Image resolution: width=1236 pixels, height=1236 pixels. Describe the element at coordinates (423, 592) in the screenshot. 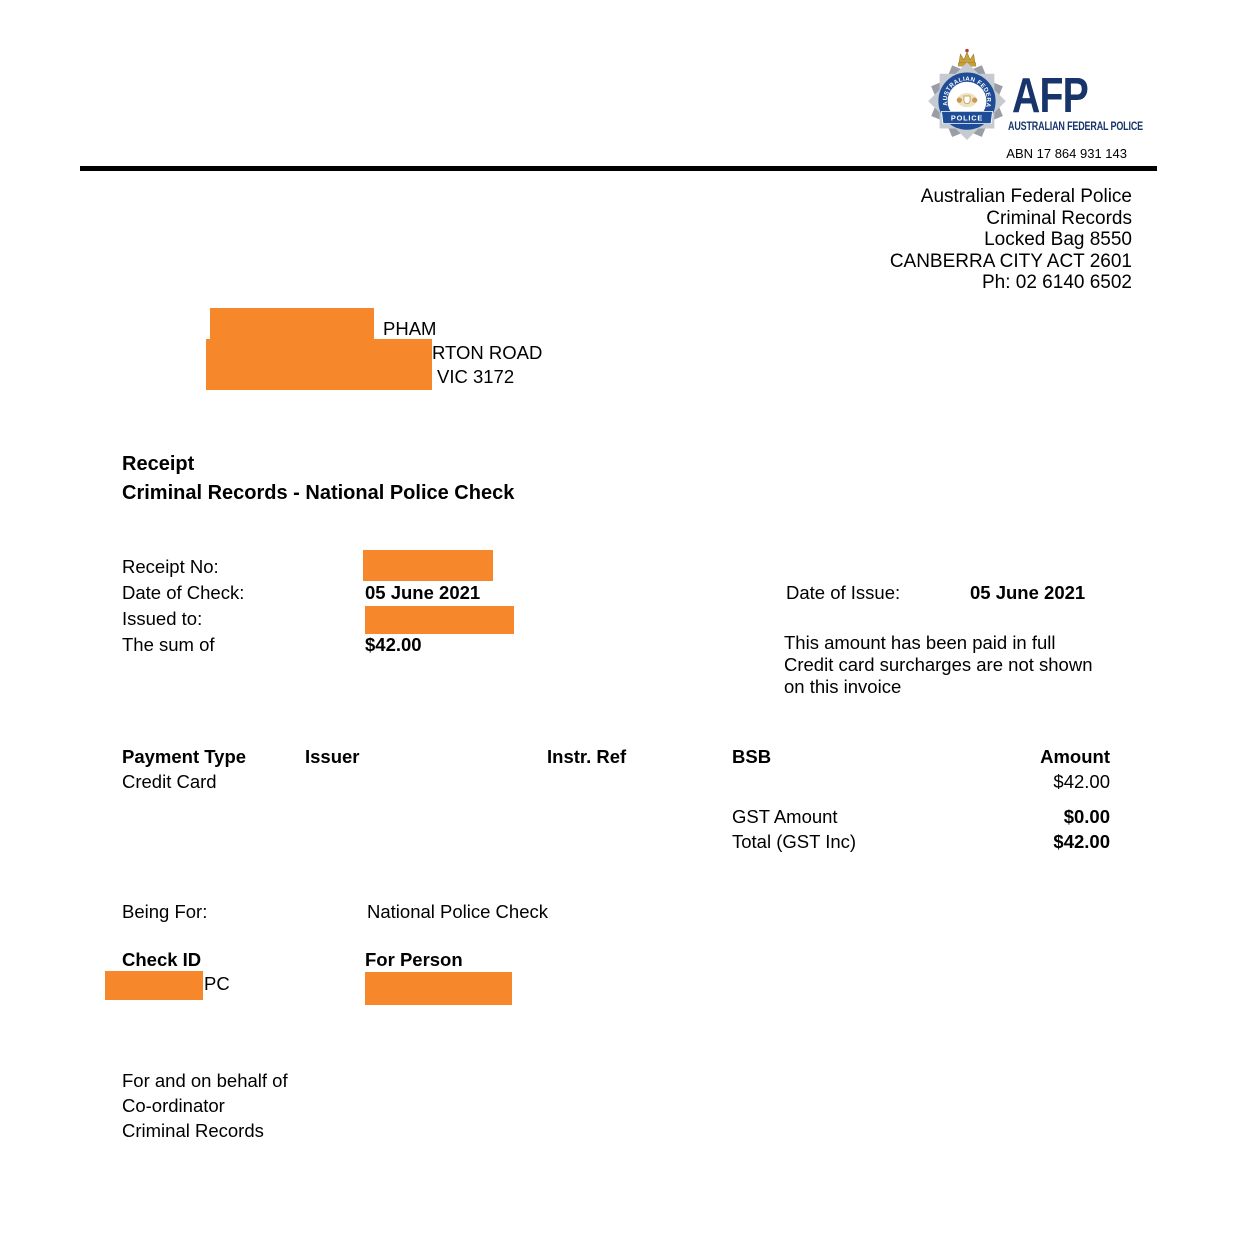

I see `date-of-check-value: 05 June 2021` at that location.